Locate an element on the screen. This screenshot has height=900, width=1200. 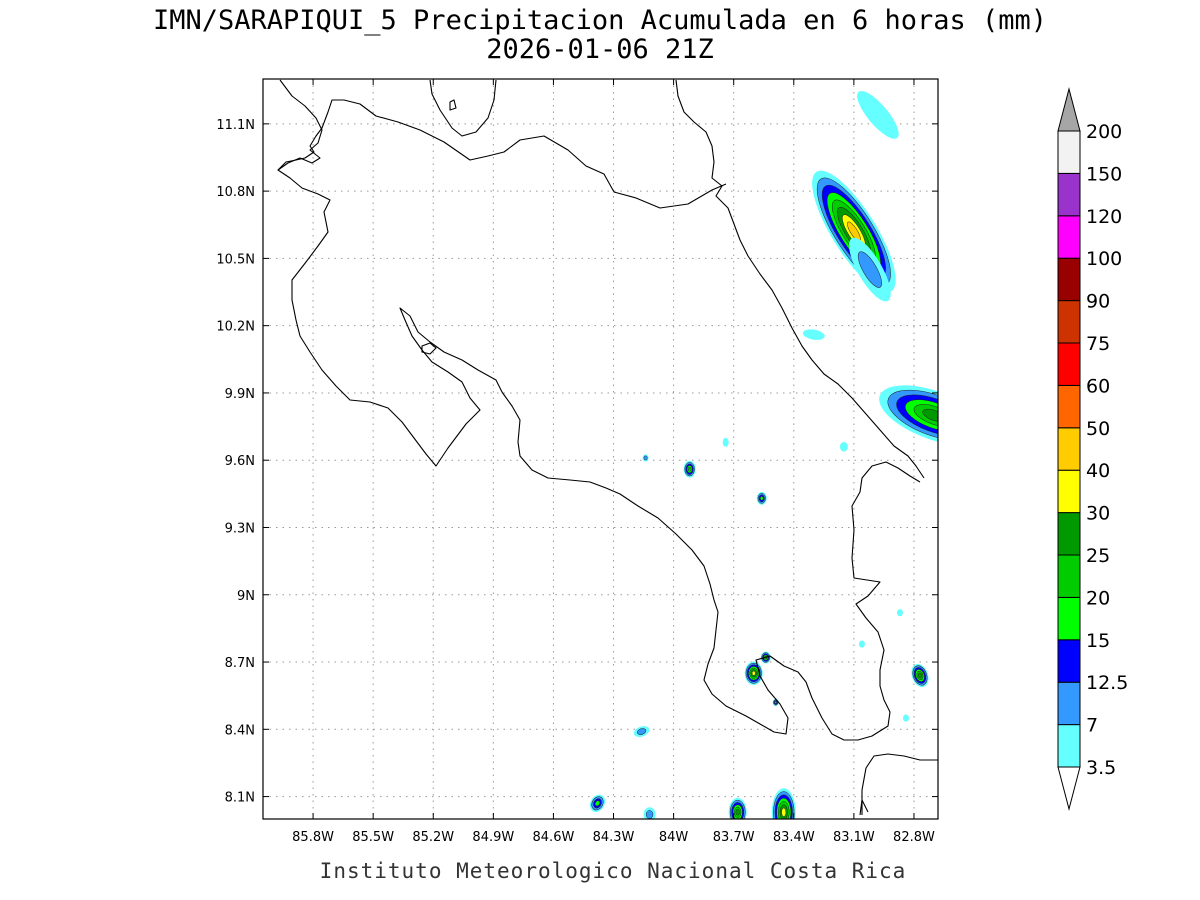
lat-tick-label: 9N is located at coordinates (246, 596).